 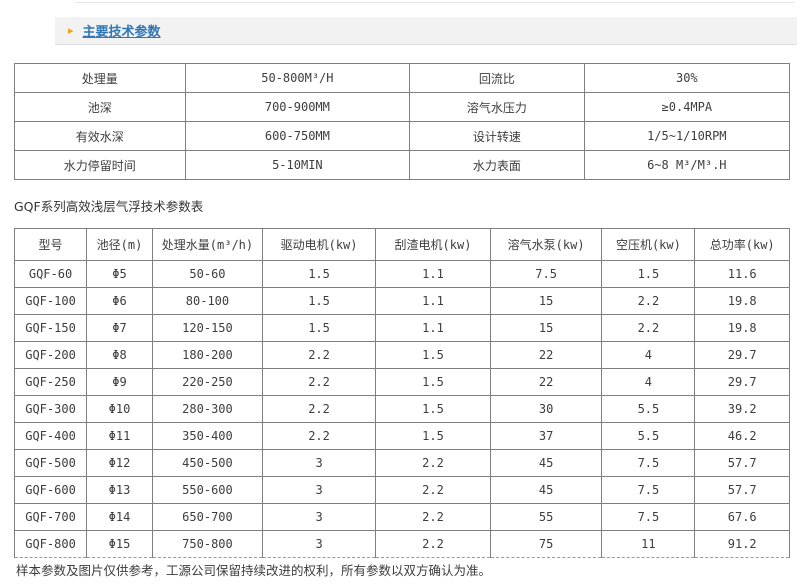 I want to click on spec-cell: 80-100, so click(x=207, y=301).